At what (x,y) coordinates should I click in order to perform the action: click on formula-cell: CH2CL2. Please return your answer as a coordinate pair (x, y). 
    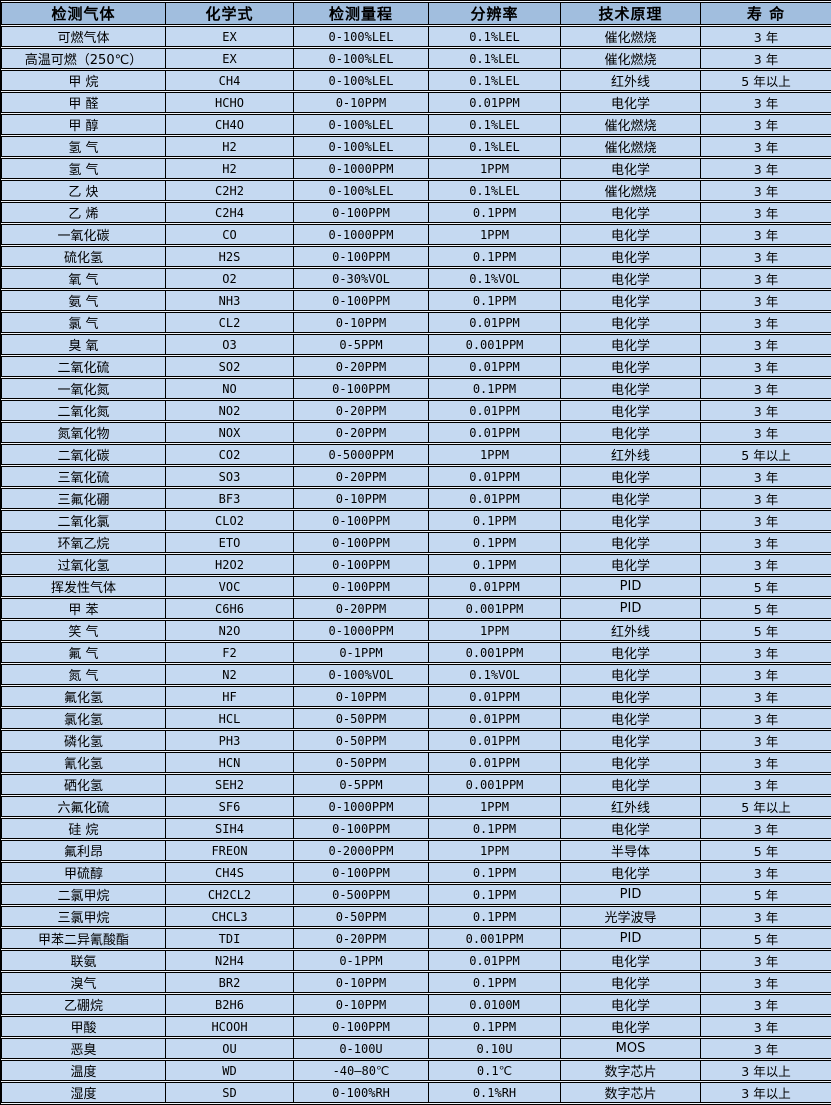
    Looking at the image, I should click on (230, 894).